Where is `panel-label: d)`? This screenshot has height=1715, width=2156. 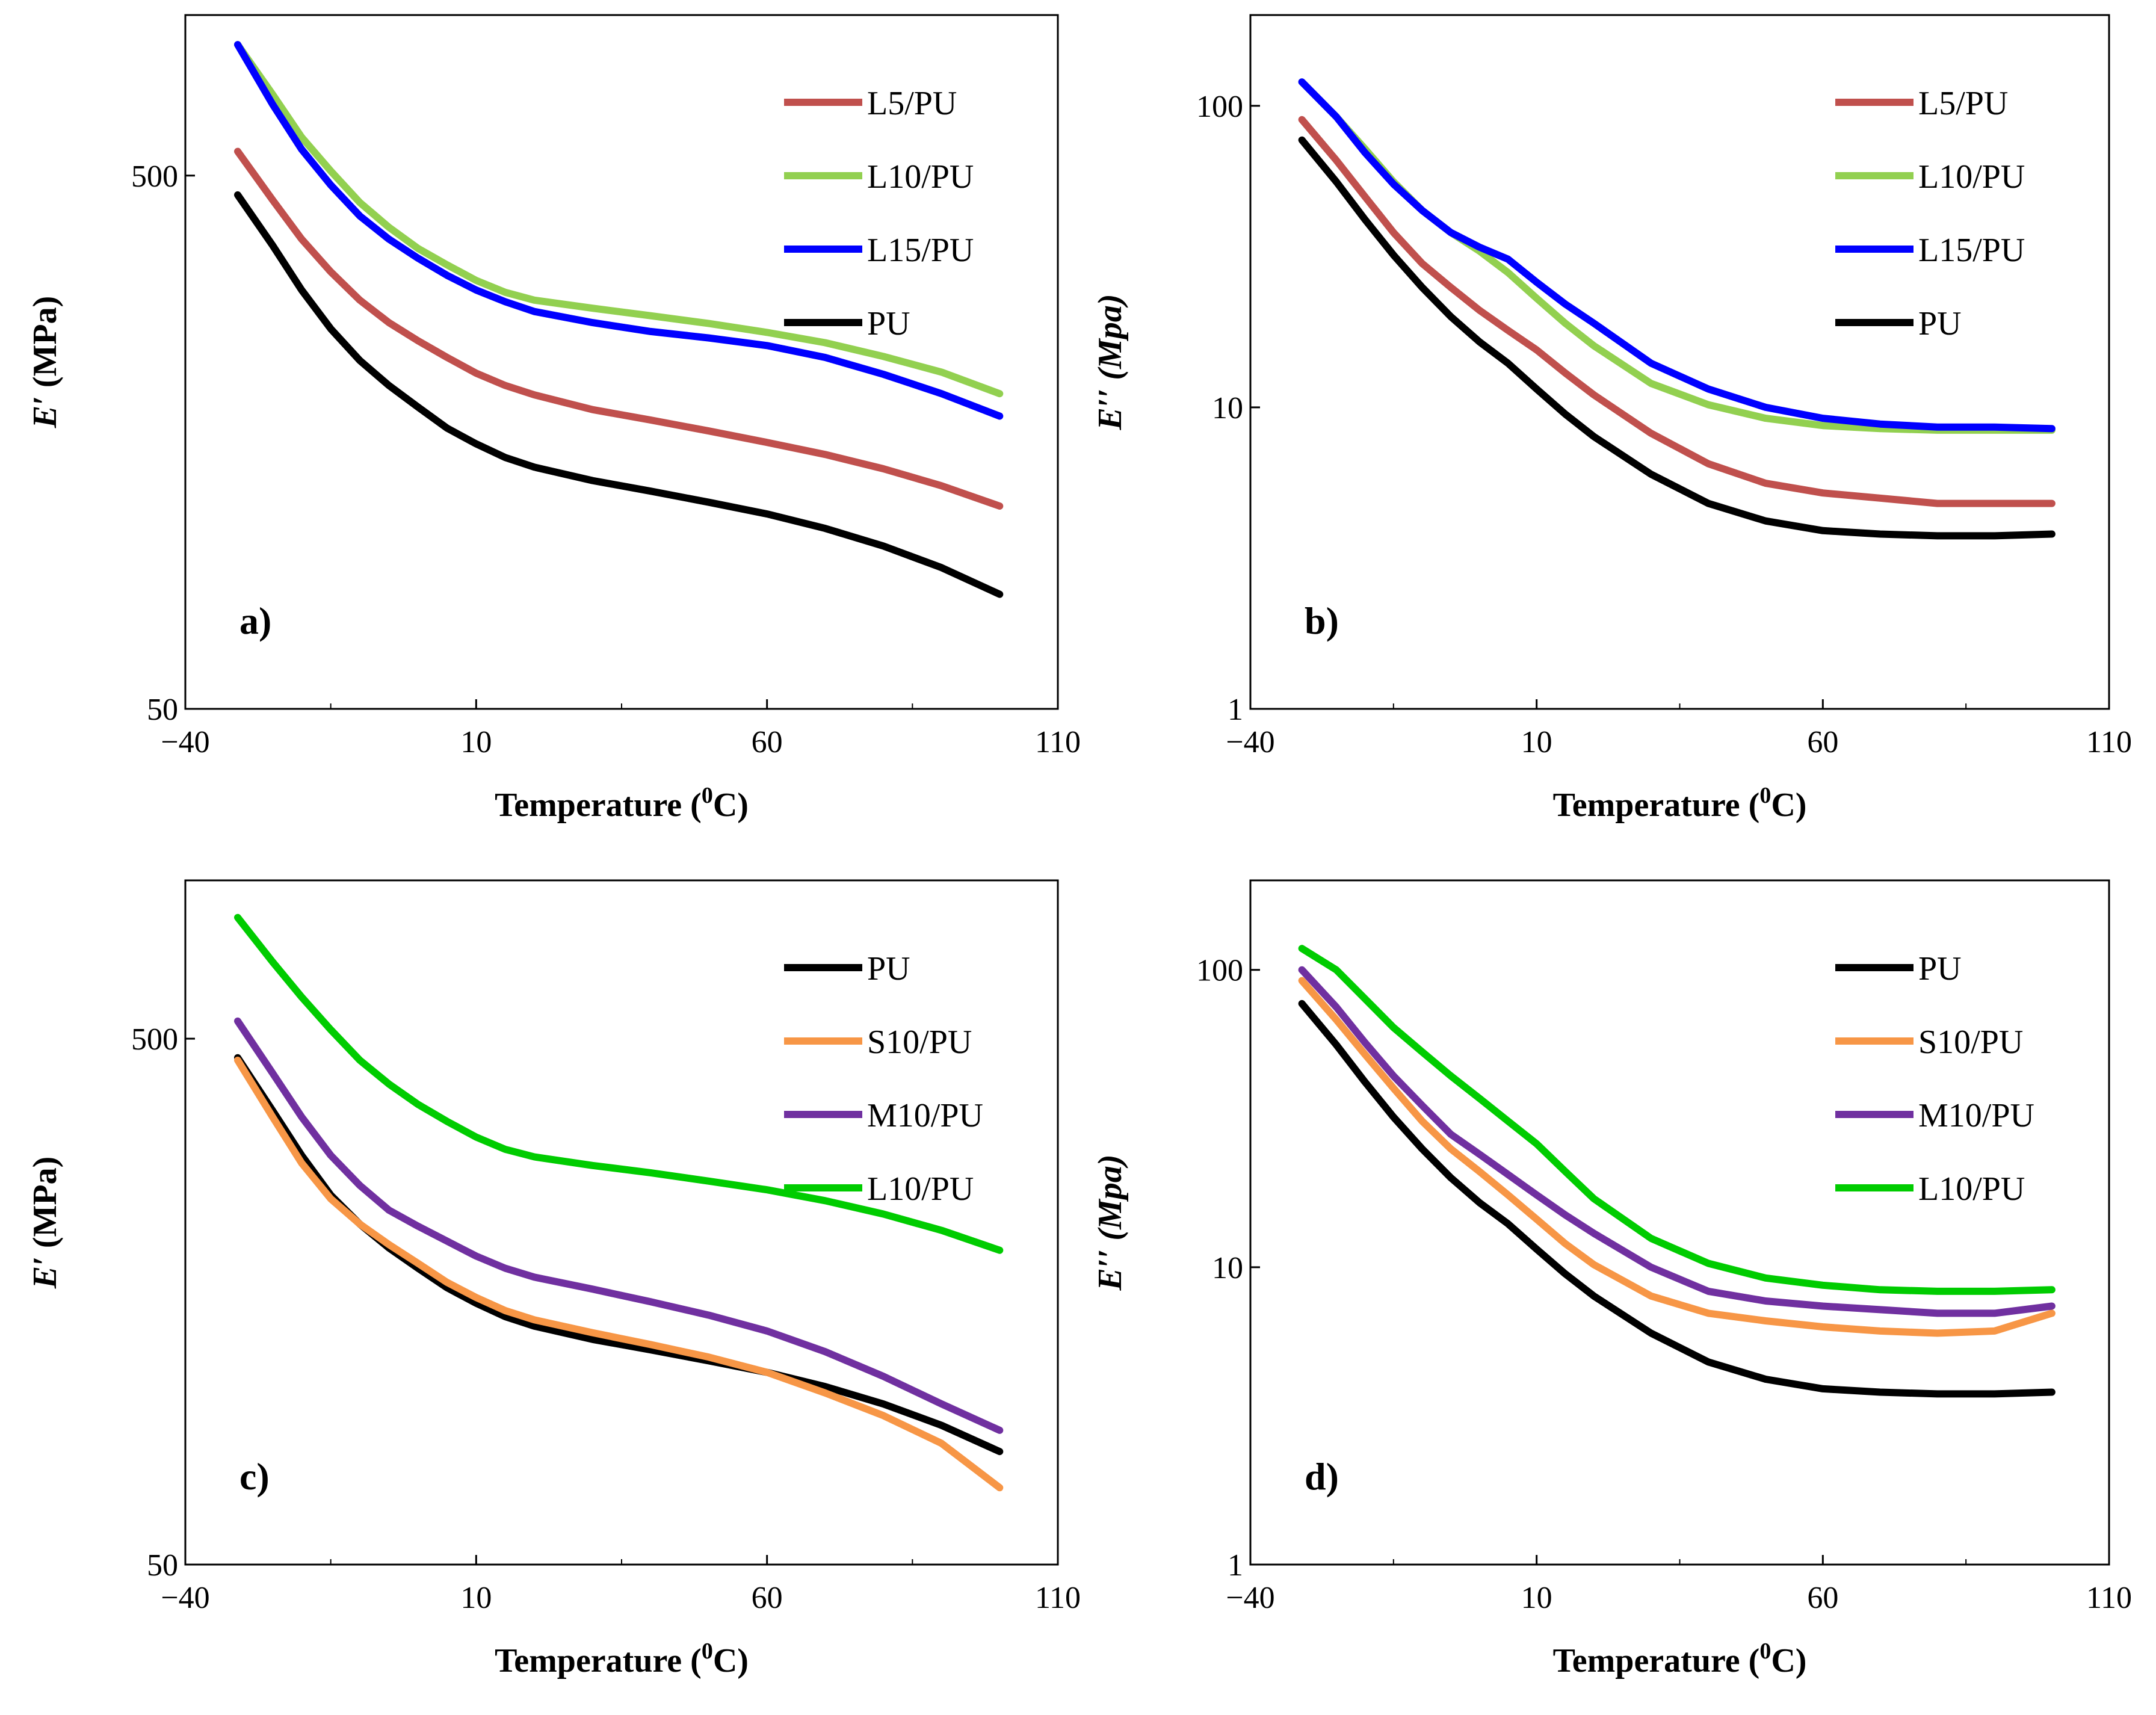 panel-label: d) is located at coordinates (1322, 1476).